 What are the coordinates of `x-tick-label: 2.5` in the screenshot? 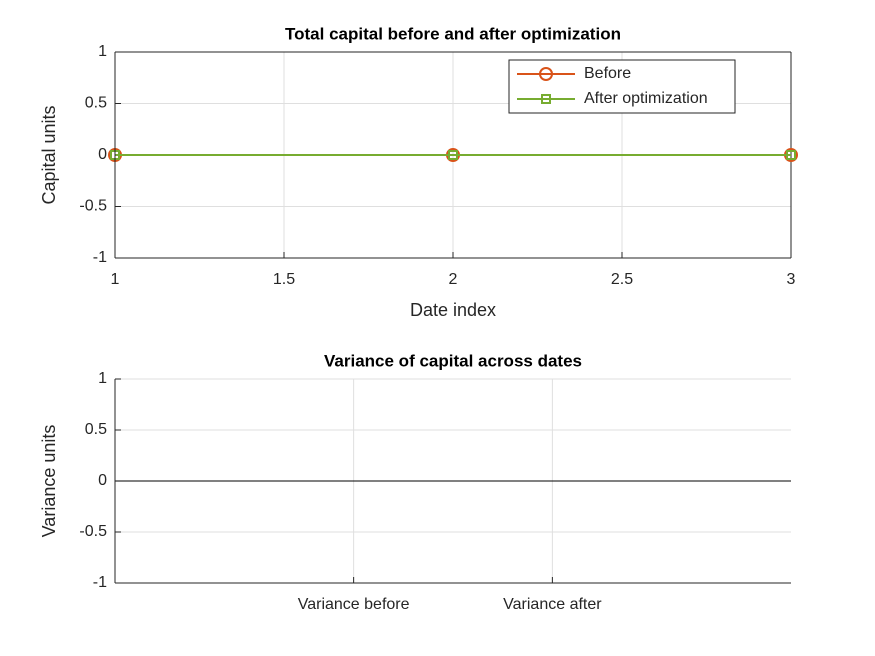 It's located at (622, 279).